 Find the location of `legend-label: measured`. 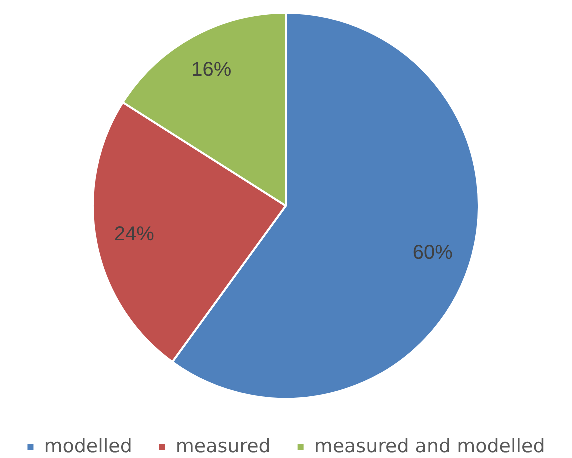

legend-label: measured is located at coordinates (223, 446).